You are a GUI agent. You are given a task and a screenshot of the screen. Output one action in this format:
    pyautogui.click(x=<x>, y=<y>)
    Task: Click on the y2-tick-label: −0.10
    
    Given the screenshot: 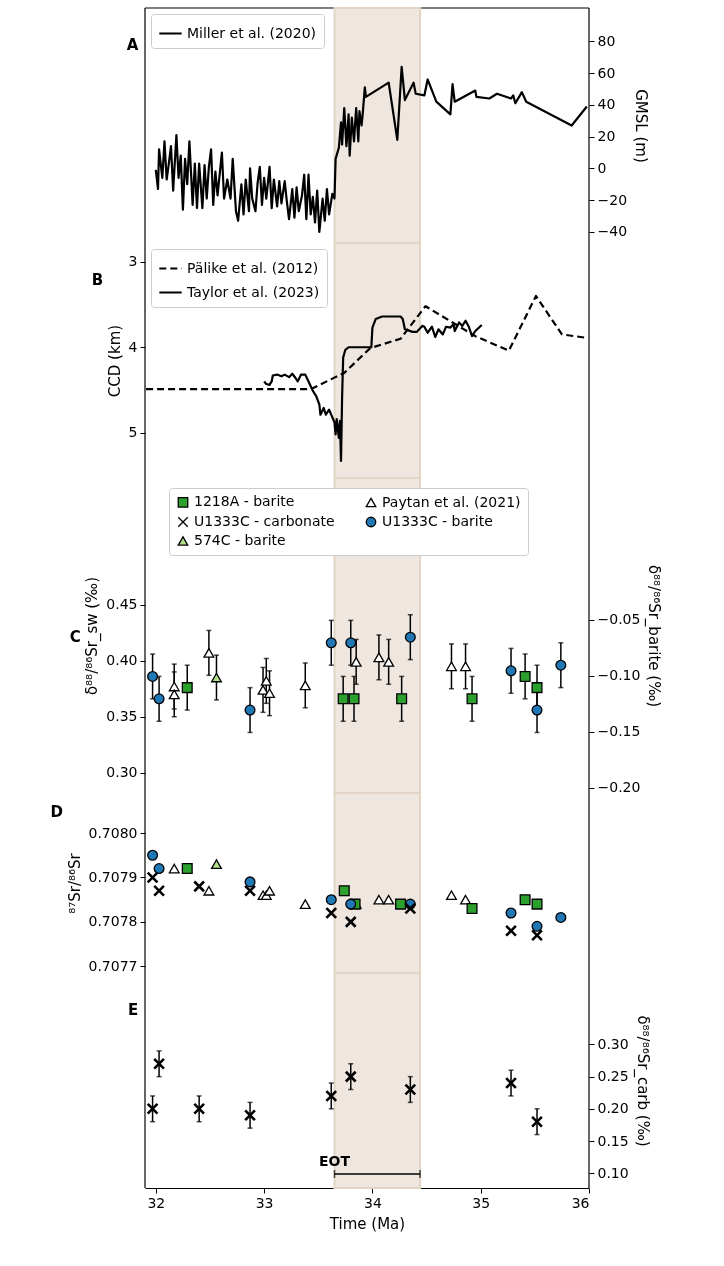 What is the action you would take?
    pyautogui.click(x=619, y=675)
    